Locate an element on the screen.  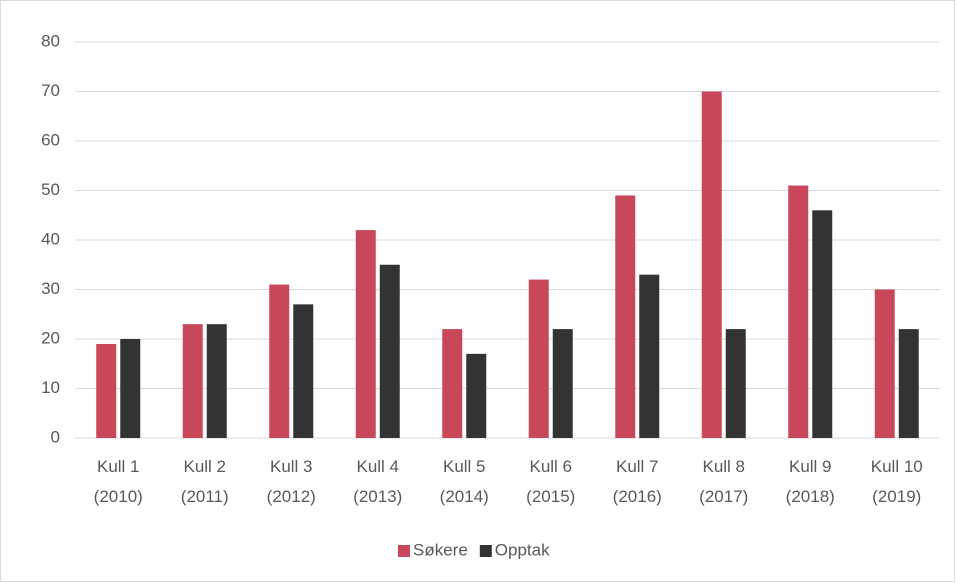
y-tick-label: 80 is located at coordinates (50, 40).